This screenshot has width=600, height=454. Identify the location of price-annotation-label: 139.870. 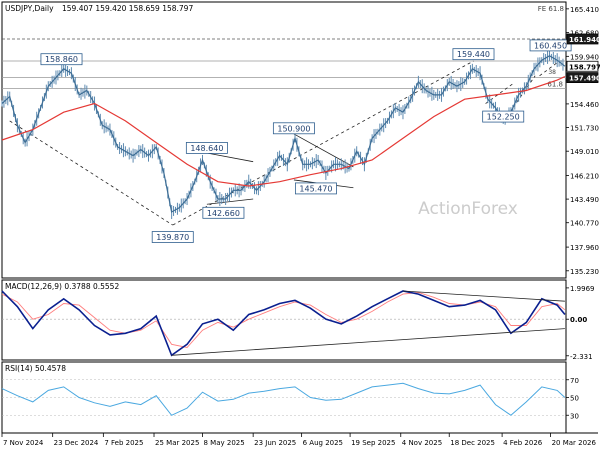
(172, 237).